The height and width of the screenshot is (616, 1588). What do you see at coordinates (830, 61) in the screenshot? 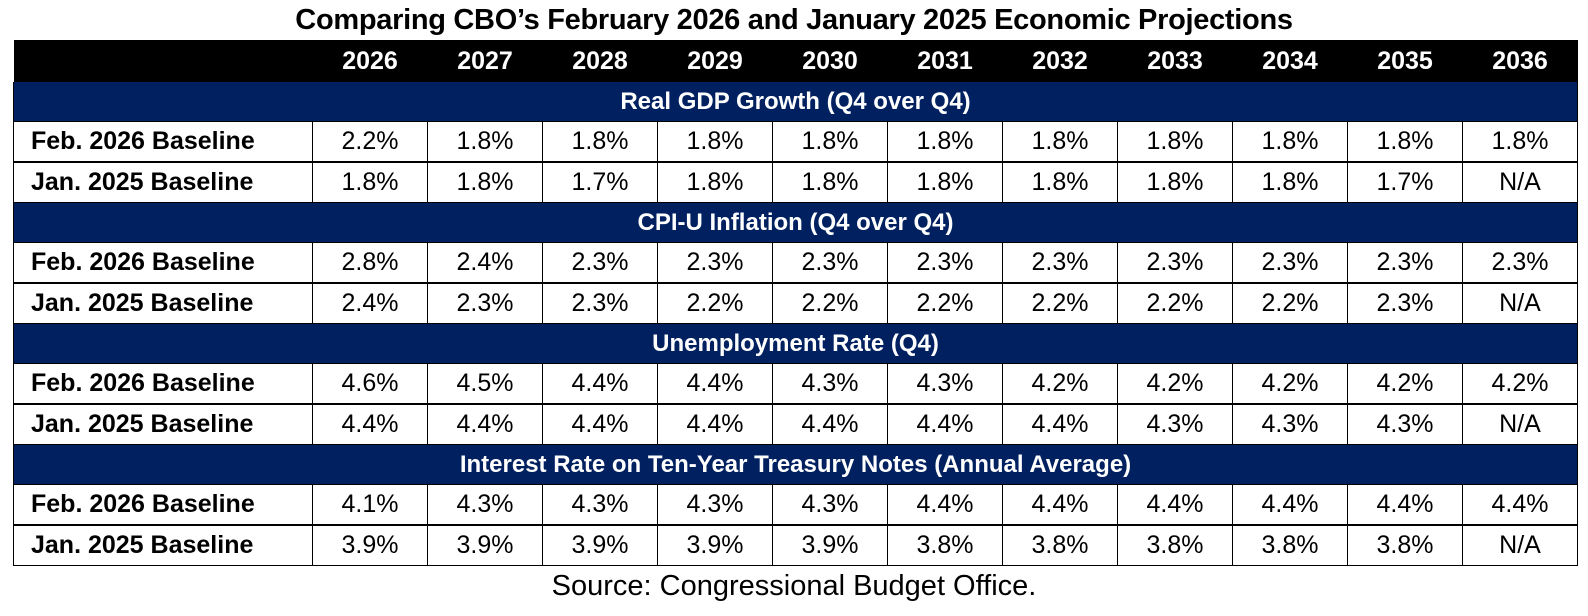
I see `year-header: 2030` at bounding box center [830, 61].